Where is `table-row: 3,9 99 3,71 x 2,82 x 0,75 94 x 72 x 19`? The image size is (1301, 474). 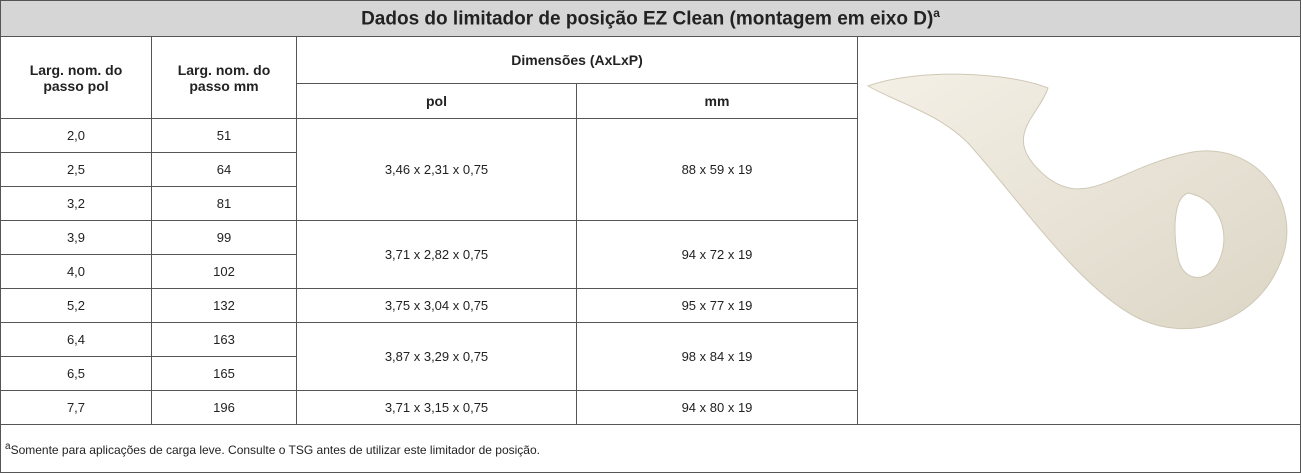 table-row: 3,9 99 3,71 x 2,82 x 0,75 94 x 72 x 19 is located at coordinates (650, 254).